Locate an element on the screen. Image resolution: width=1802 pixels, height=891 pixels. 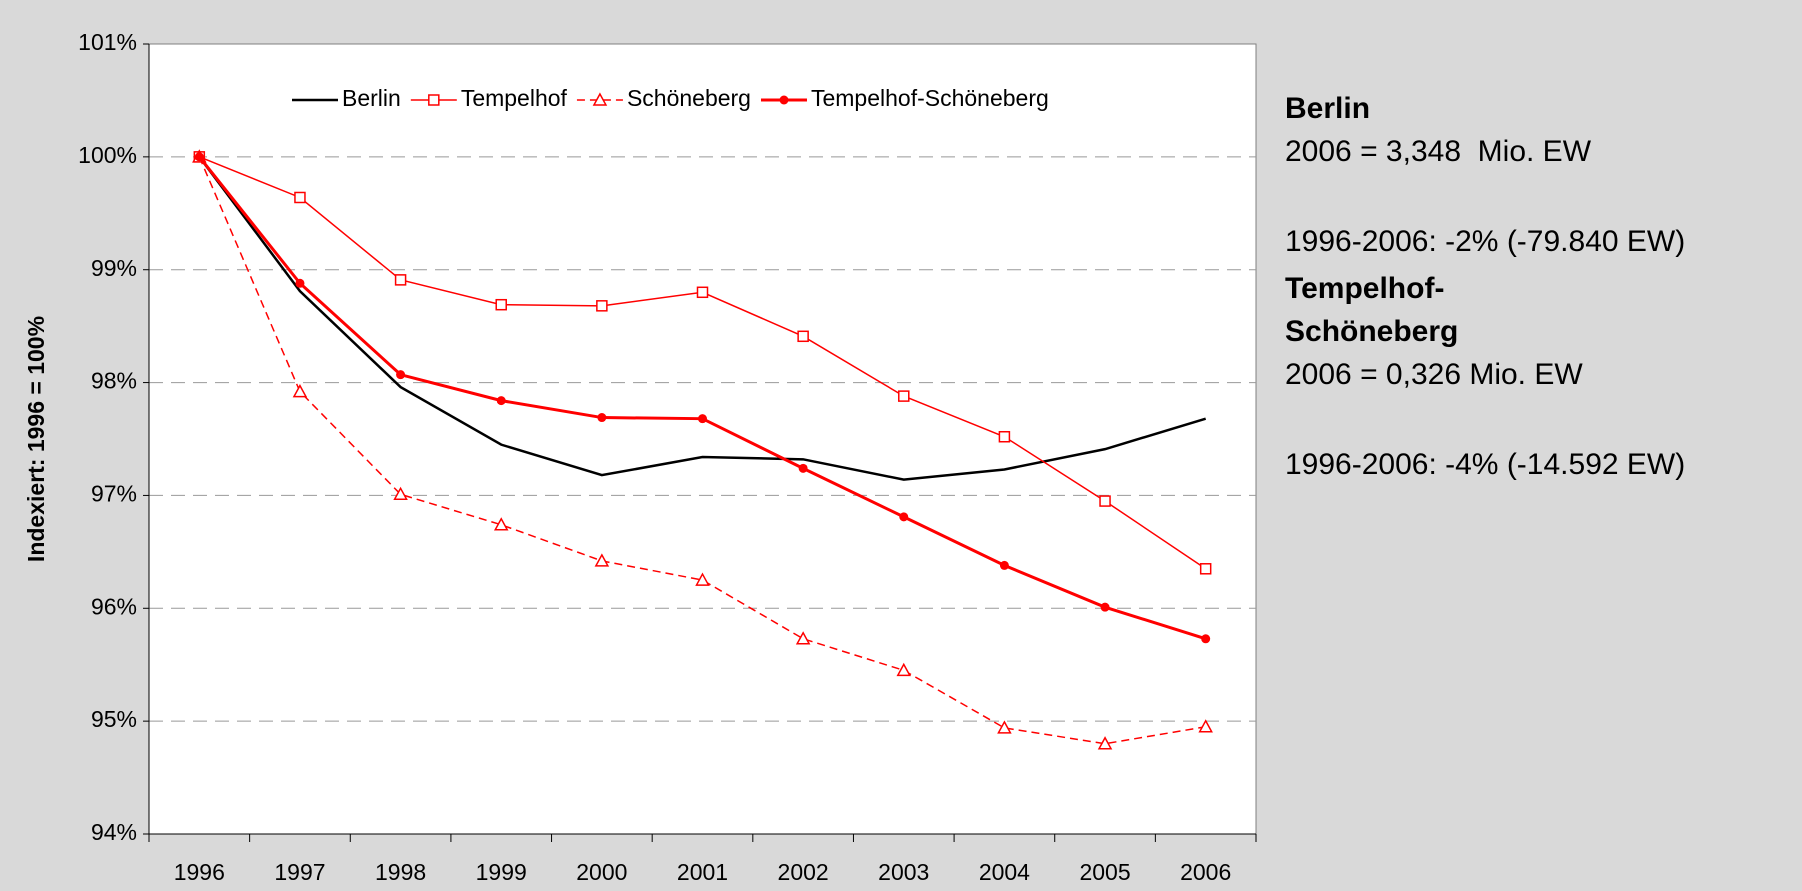
legend-label: Schöneberg is located at coordinates (689, 98).